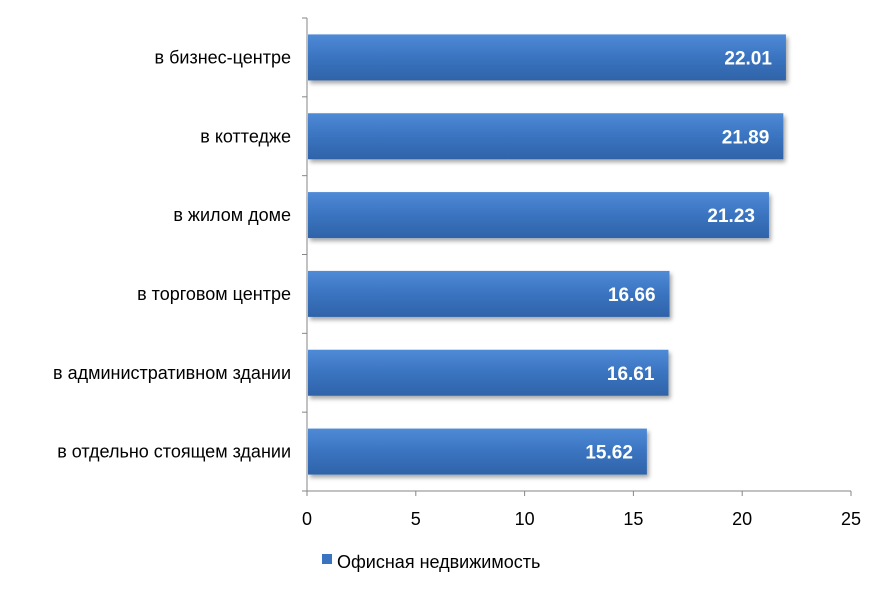 The width and height of the screenshot is (886, 590). I want to click on data-label: 21.23, so click(731, 216).